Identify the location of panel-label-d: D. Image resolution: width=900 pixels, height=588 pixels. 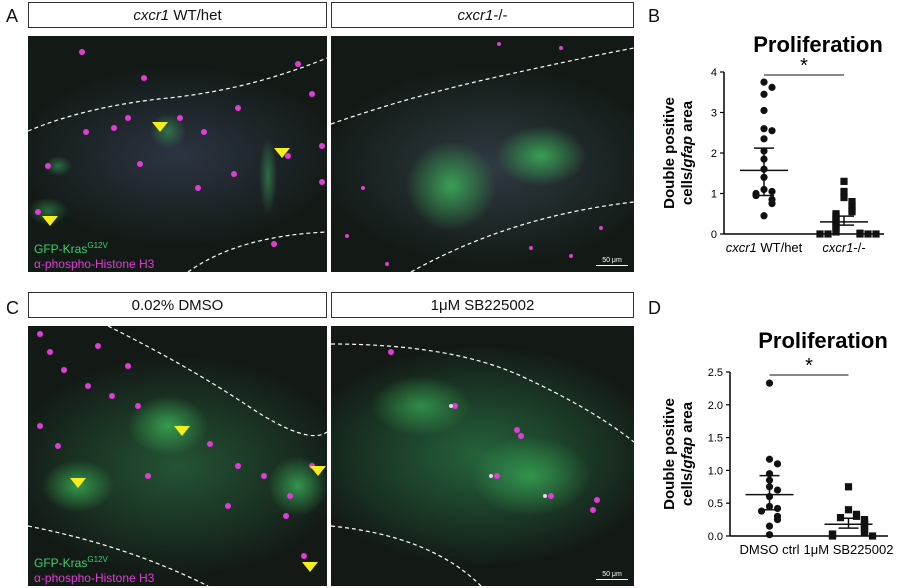
(654, 308).